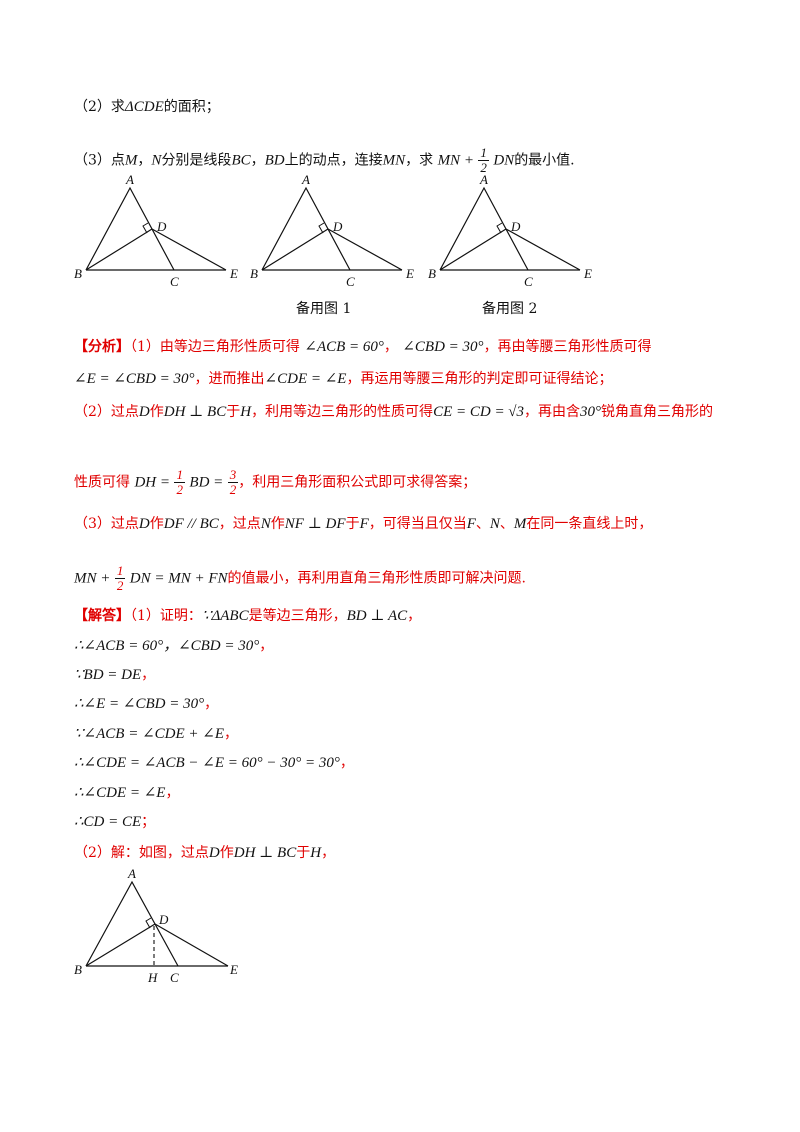  I want to click on solution-tag: 【解答】, so click(102, 616).